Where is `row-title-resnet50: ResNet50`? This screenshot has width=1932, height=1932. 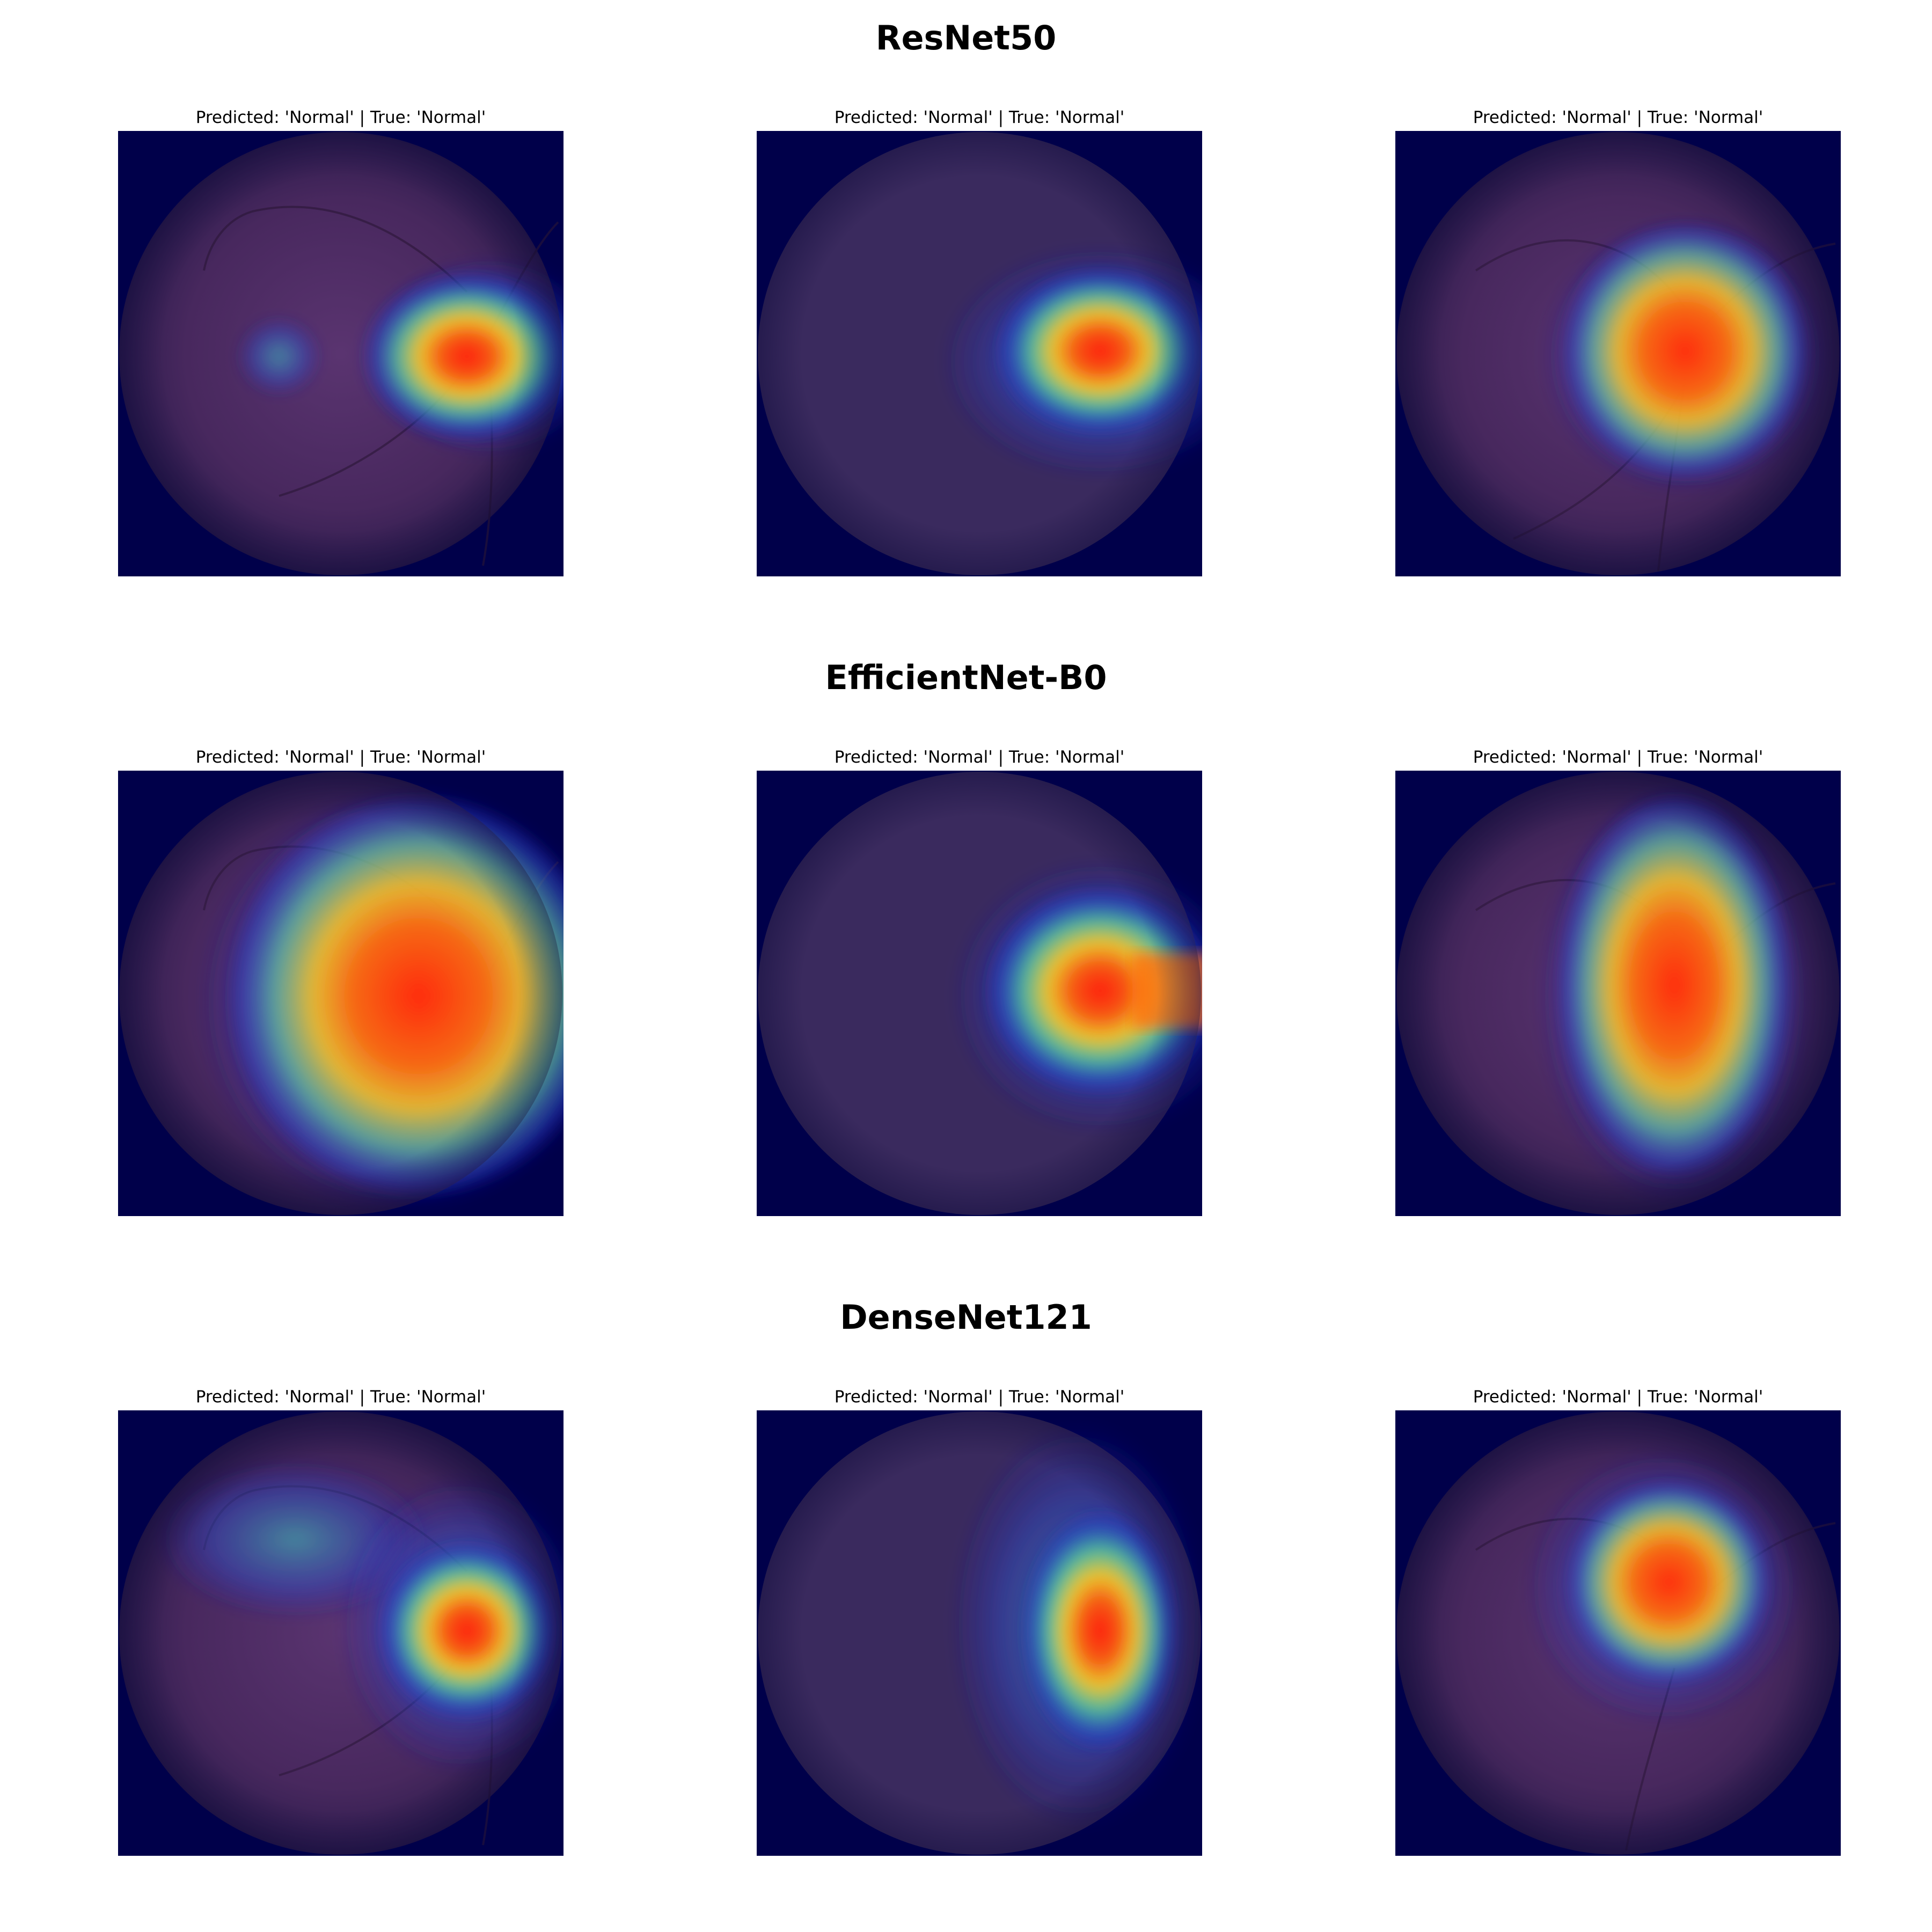 row-title-resnet50: ResNet50 is located at coordinates (966, 37).